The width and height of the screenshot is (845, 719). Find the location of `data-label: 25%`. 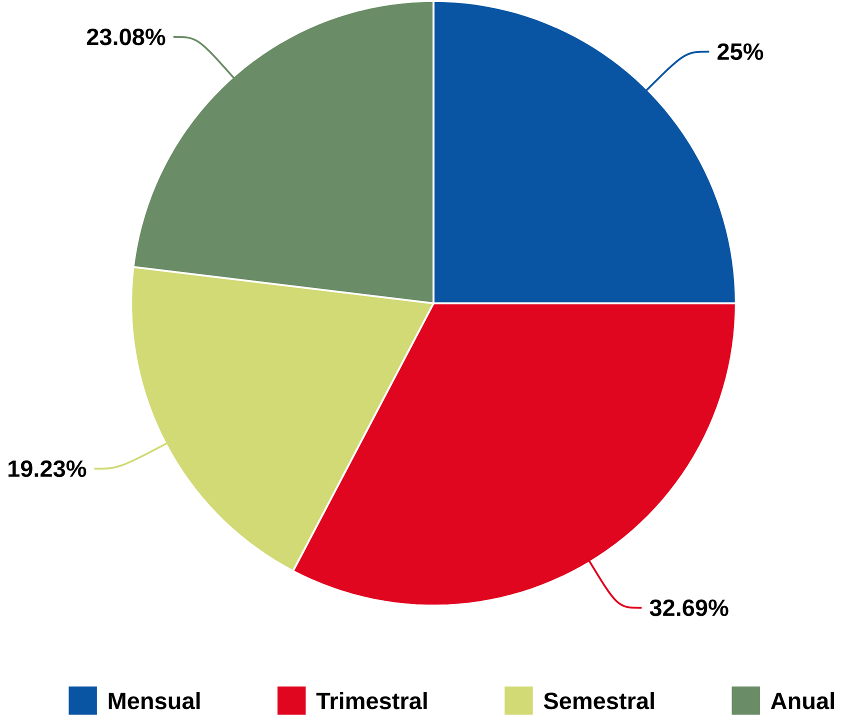

data-label: 25% is located at coordinates (741, 51).